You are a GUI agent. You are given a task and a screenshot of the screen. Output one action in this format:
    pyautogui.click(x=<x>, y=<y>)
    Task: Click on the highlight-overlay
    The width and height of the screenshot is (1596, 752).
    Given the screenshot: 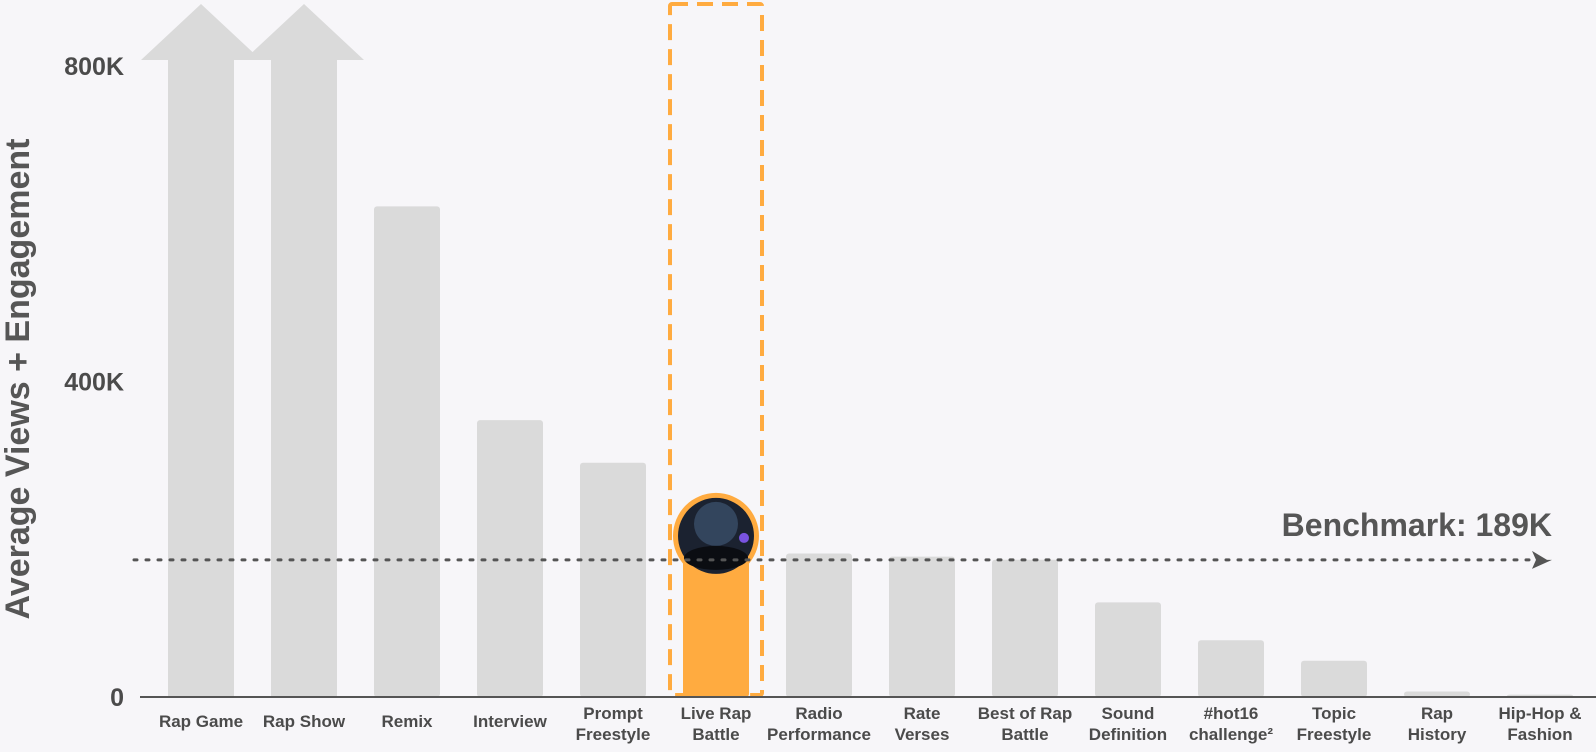 What is the action you would take?
    pyautogui.click(x=716, y=349)
    